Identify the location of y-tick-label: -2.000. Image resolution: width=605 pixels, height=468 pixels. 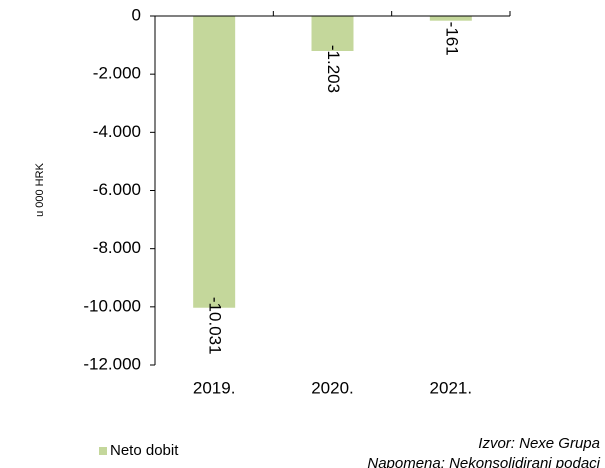
(117, 73).